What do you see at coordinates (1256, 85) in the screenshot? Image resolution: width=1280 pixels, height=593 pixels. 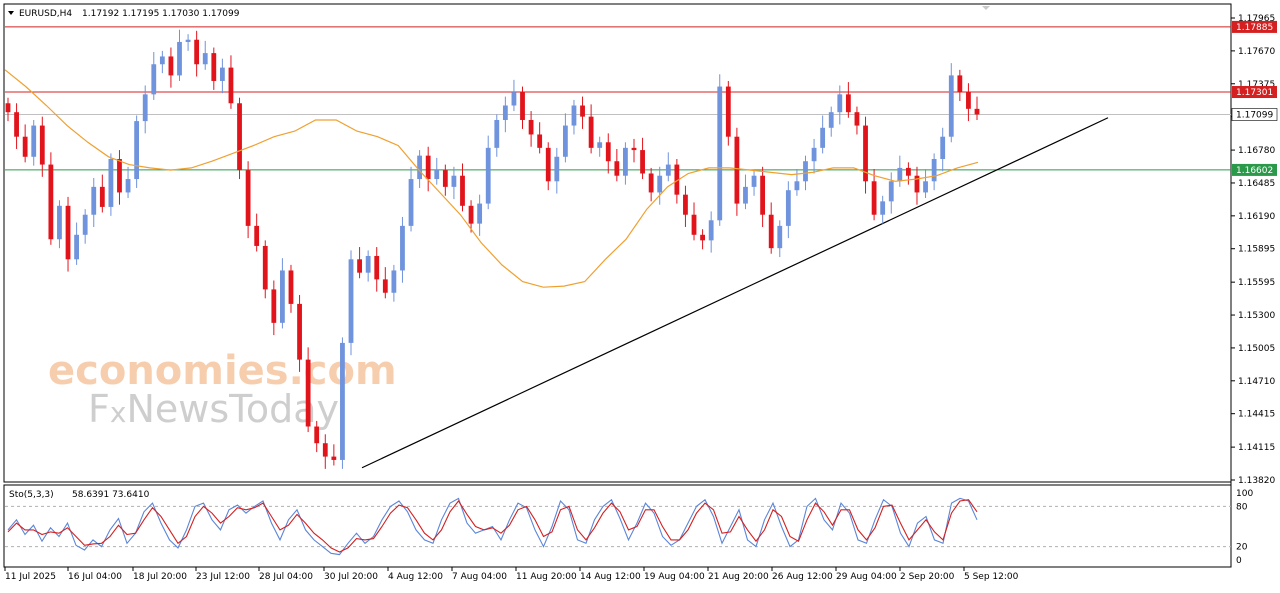 I see `price-tick-label: 1.17375` at bounding box center [1256, 85].